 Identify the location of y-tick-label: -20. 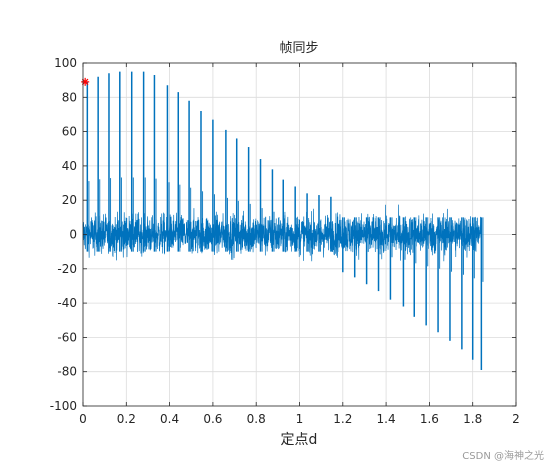
(67, 269).